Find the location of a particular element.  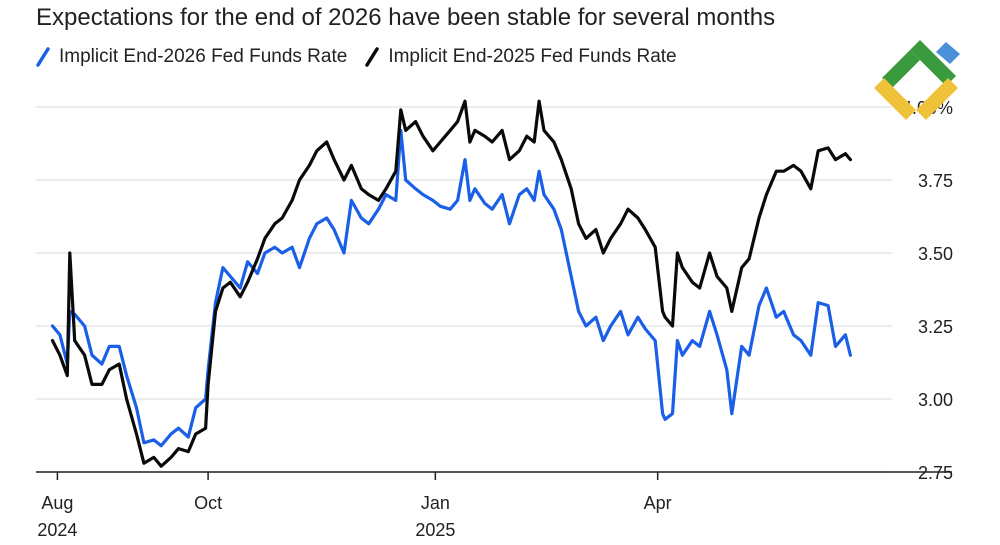

legend-item-2026: Implicit End-2026 Fed Funds Rate is located at coordinates (191, 57).